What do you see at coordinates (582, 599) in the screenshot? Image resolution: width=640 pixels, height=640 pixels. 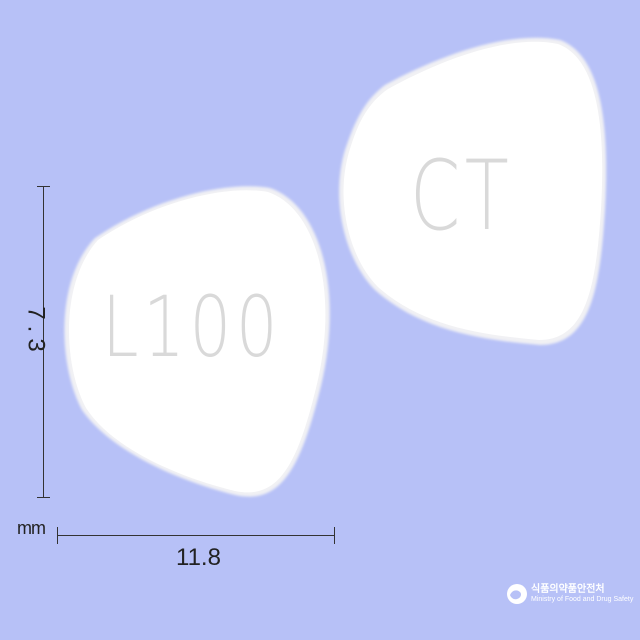 I see `logo-name-english: Ministry of Food and Drug Safety` at bounding box center [582, 599].